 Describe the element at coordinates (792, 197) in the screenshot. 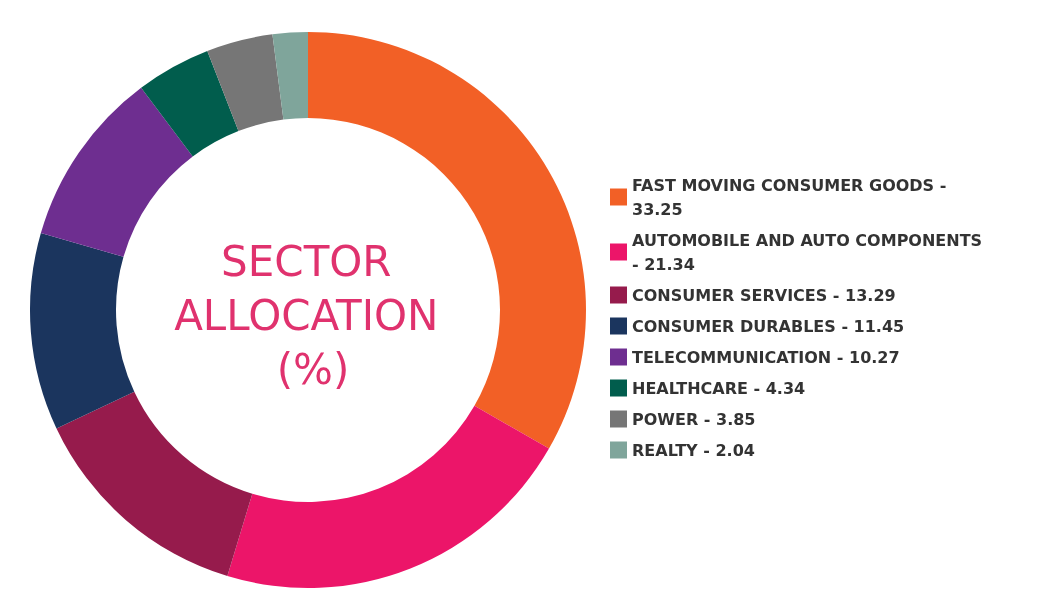

I see `legend-label: FAST MOVING CONSUMER GOODS - 33.25` at that location.